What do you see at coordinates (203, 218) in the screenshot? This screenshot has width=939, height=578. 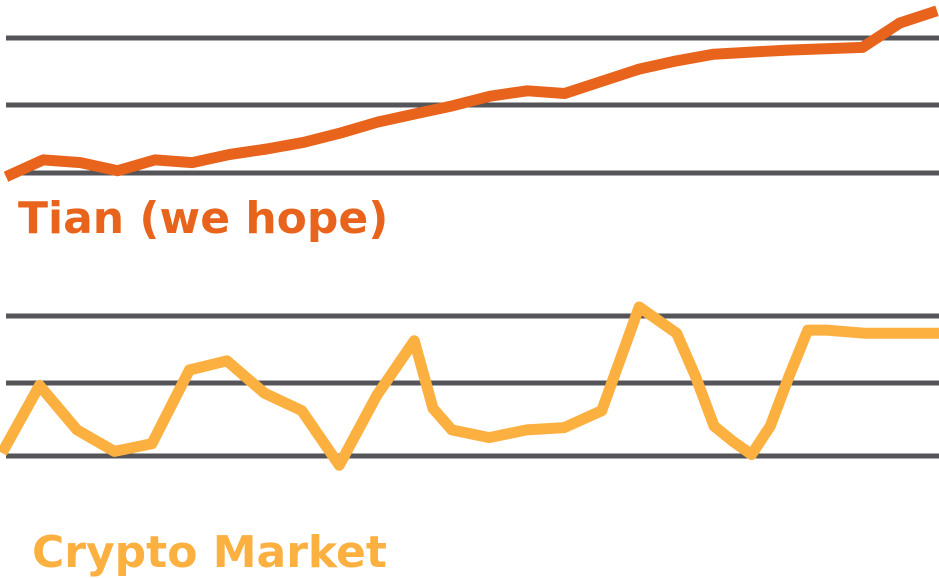 I see `tian-series-label: Tian (we hope)` at bounding box center [203, 218].